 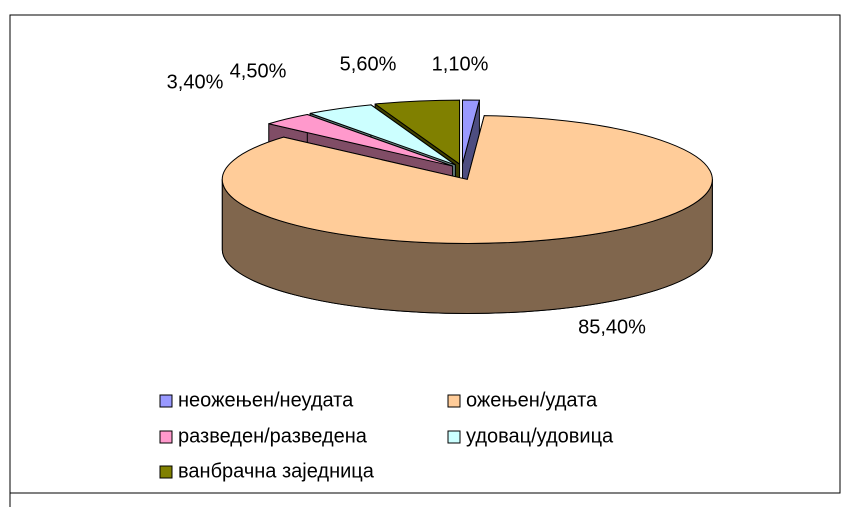 What do you see at coordinates (368, 64) in the screenshot?
I see `data-label: 5,60%` at bounding box center [368, 64].